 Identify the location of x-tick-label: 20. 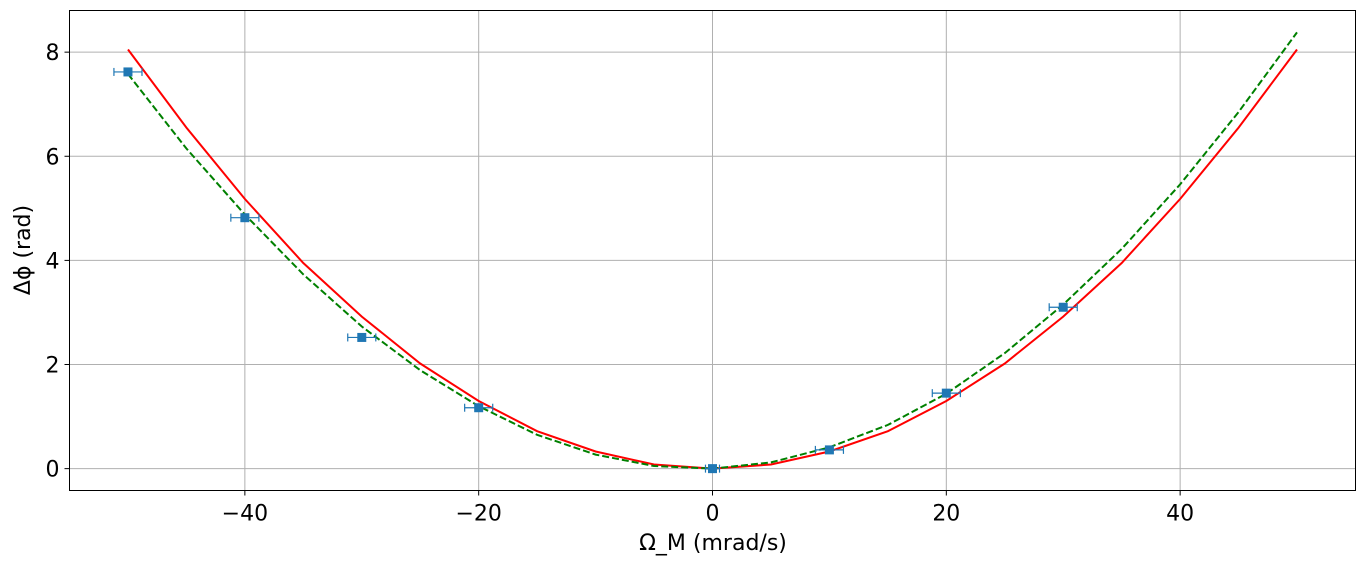
(946, 514).